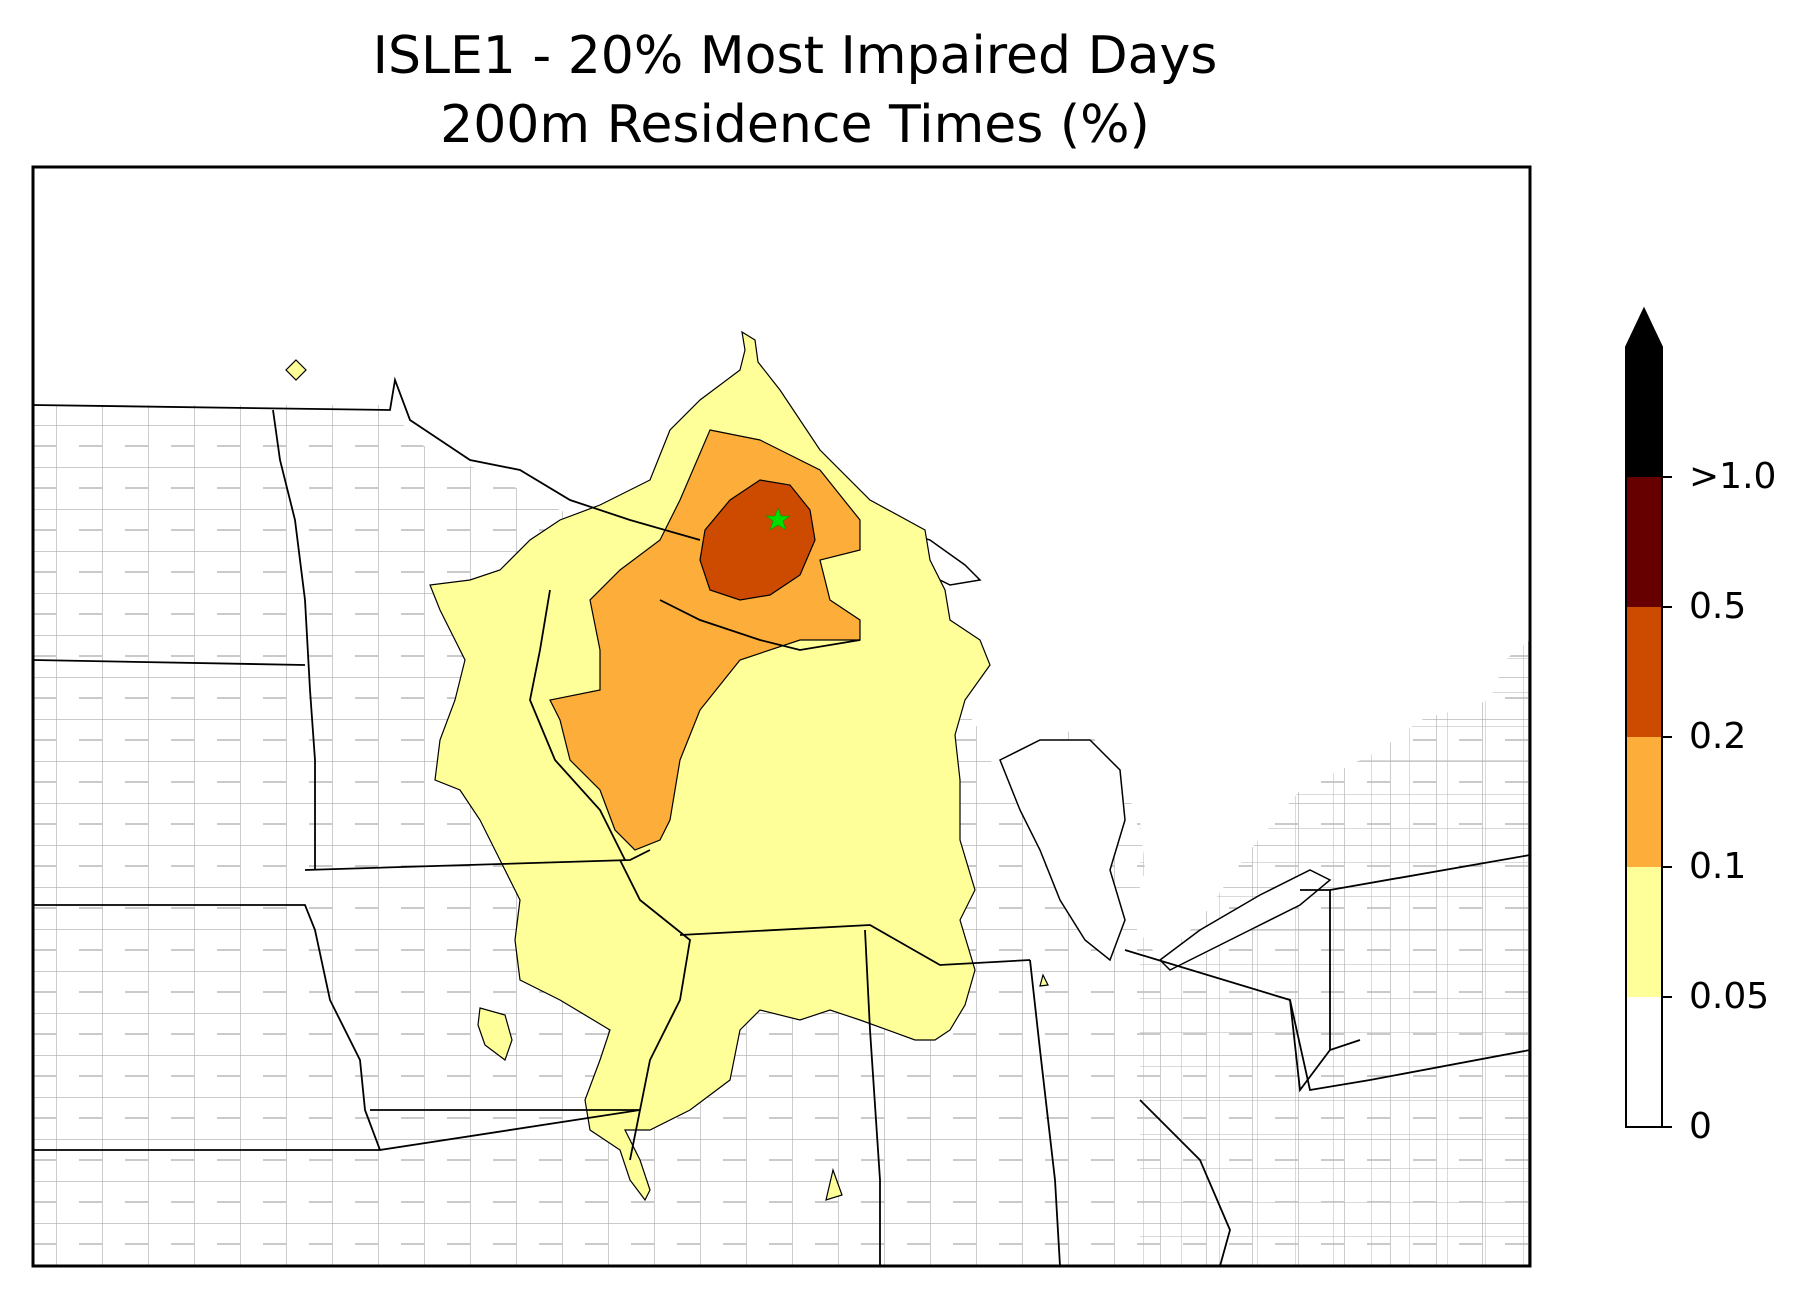 The width and height of the screenshot is (1813, 1294). I want to click on lake-huron, so click(1062, 850).